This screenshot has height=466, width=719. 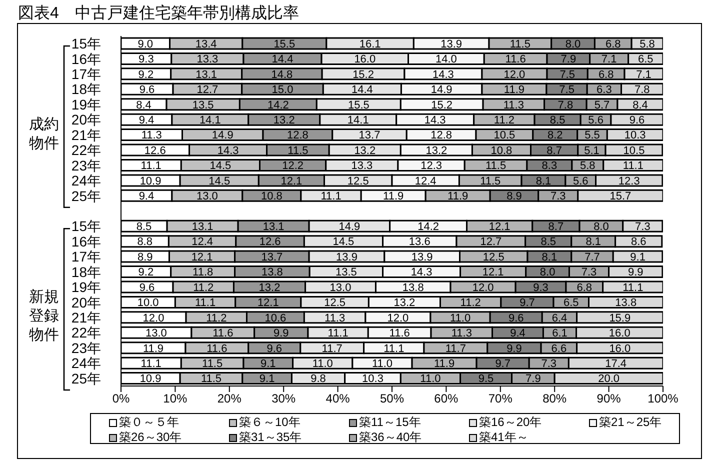 I want to click on y-tick-label: 18年, so click(x=86, y=89).